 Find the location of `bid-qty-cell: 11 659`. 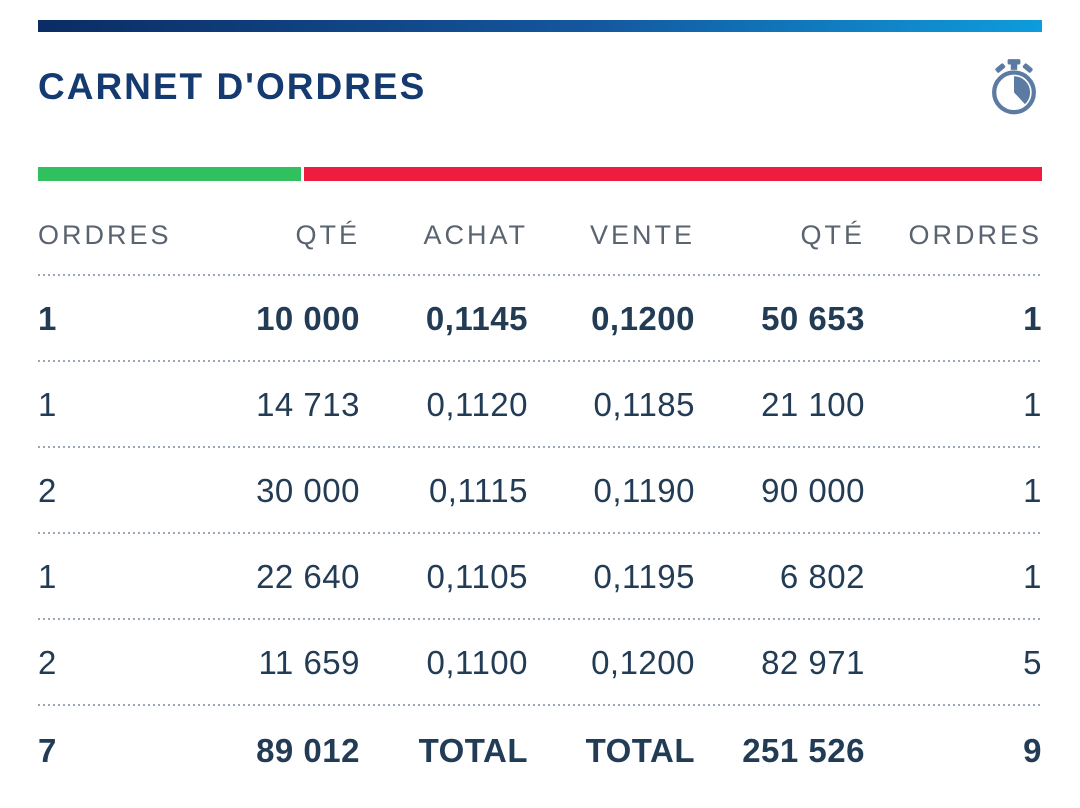

bid-qty-cell: 11 659 is located at coordinates (309, 662).